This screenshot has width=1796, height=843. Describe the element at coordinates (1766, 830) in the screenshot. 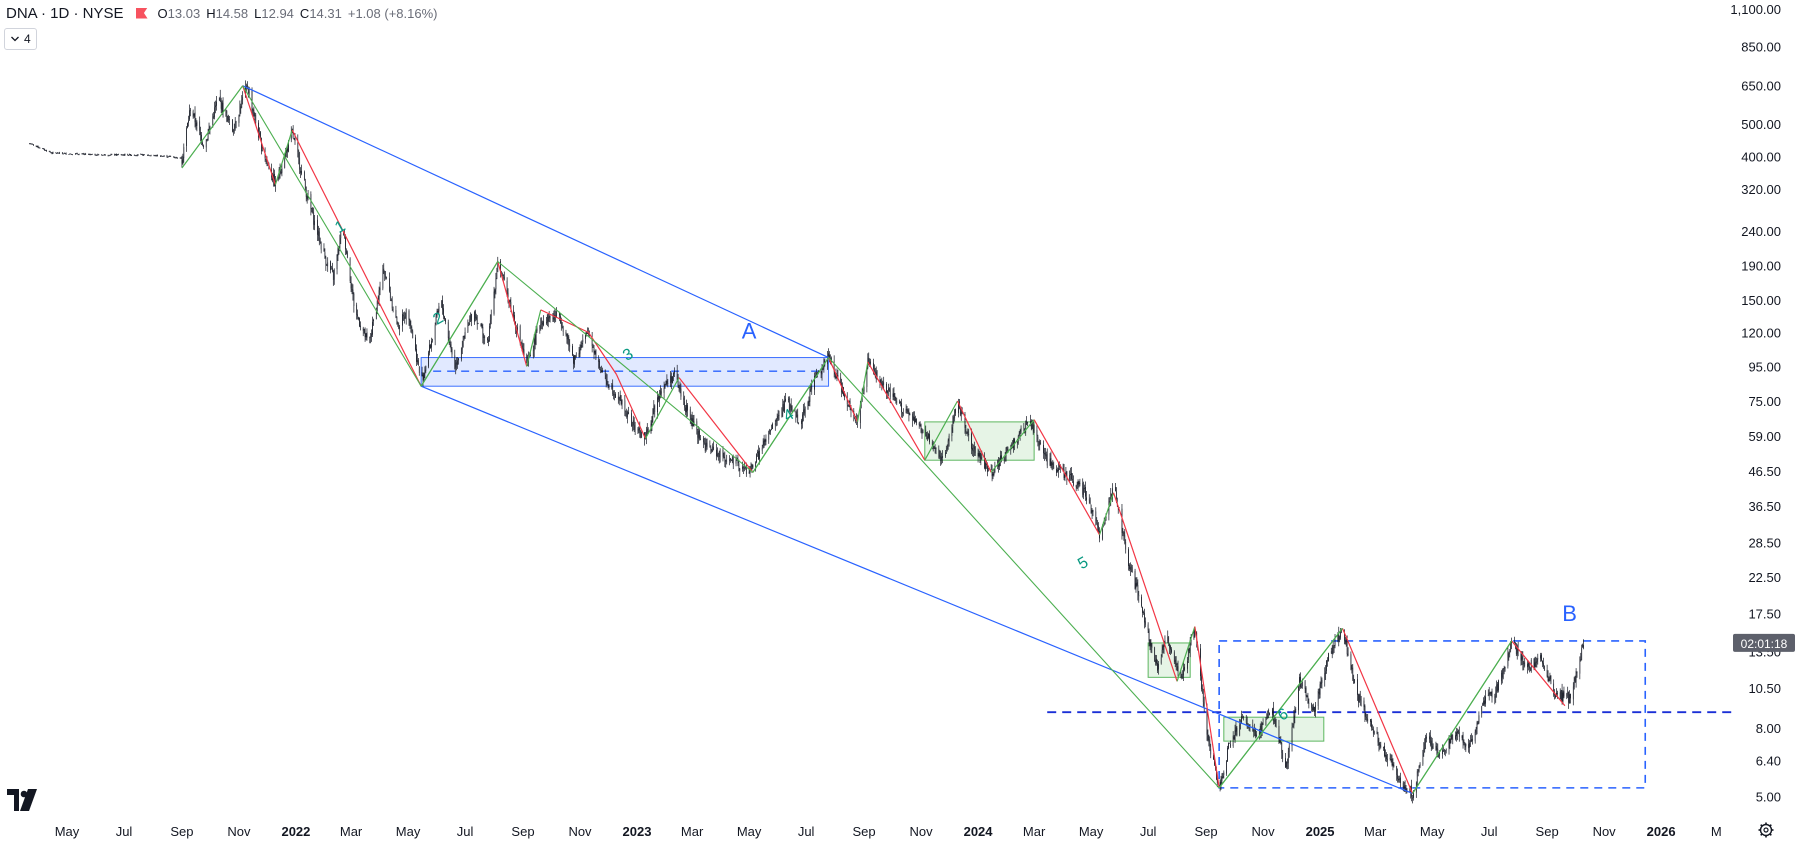

I see `settings-gear-icon` at that location.